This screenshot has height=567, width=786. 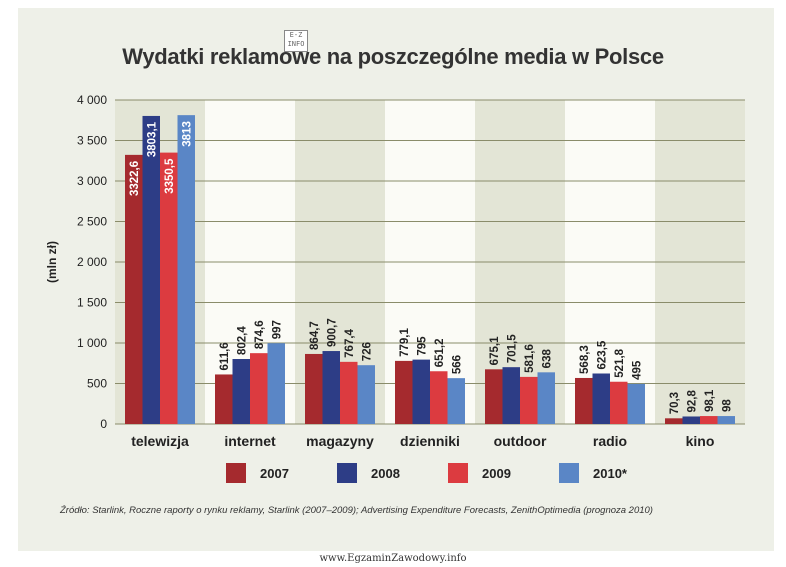 What do you see at coordinates (456, 401) in the screenshot?
I see `bar-dzienniki-2010` at bounding box center [456, 401].